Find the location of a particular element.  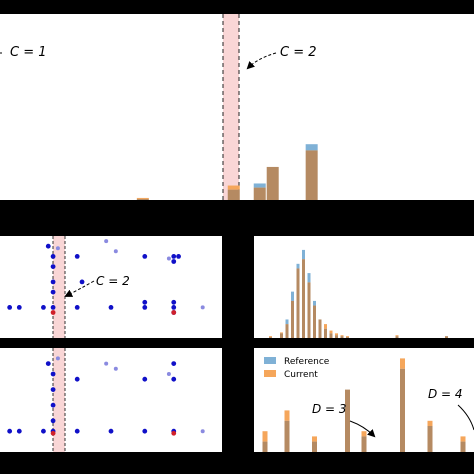

legend-current-swatch is located at coordinates (270, 373).